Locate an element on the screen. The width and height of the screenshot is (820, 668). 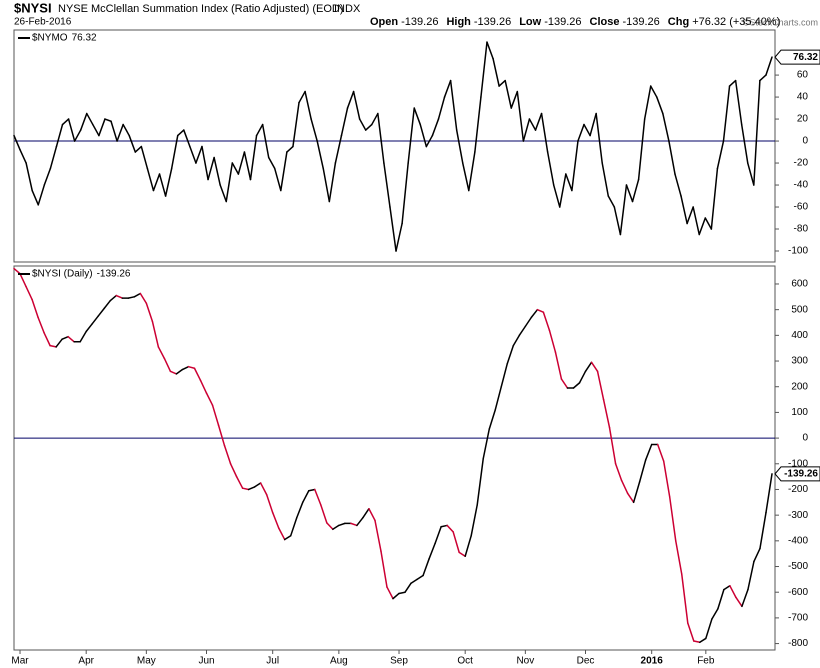
y-tick-label: -300 is located at coordinates (798, 515).